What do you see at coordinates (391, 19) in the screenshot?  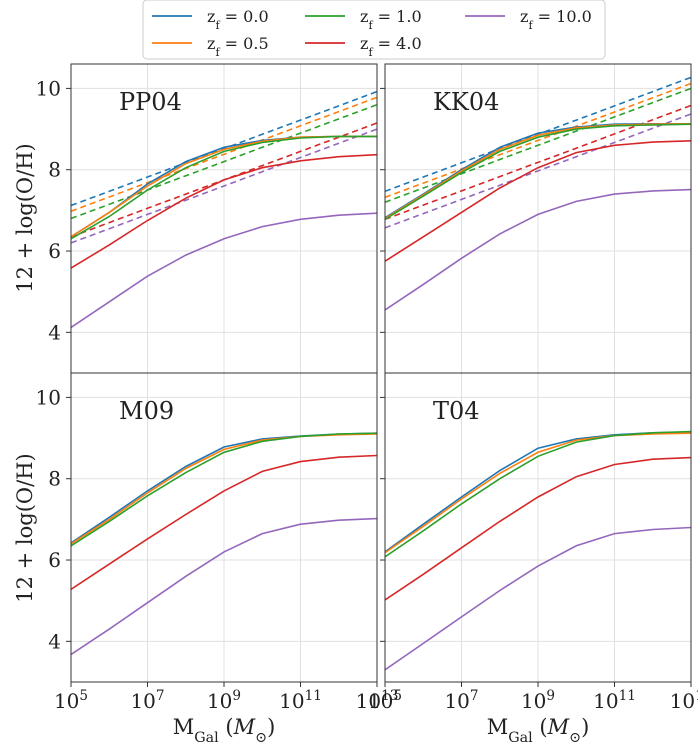 I see `legend-label: zf = 1.0` at bounding box center [391, 19].